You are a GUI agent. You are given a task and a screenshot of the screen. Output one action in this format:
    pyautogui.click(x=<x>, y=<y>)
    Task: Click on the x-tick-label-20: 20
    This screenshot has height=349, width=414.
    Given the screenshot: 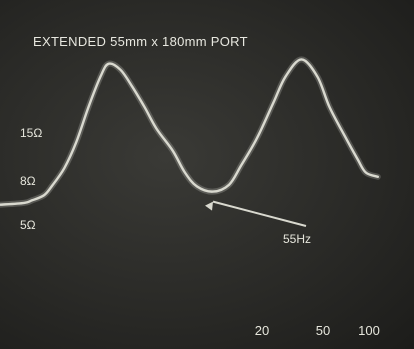 What is the action you would take?
    pyautogui.click(x=262, y=330)
    